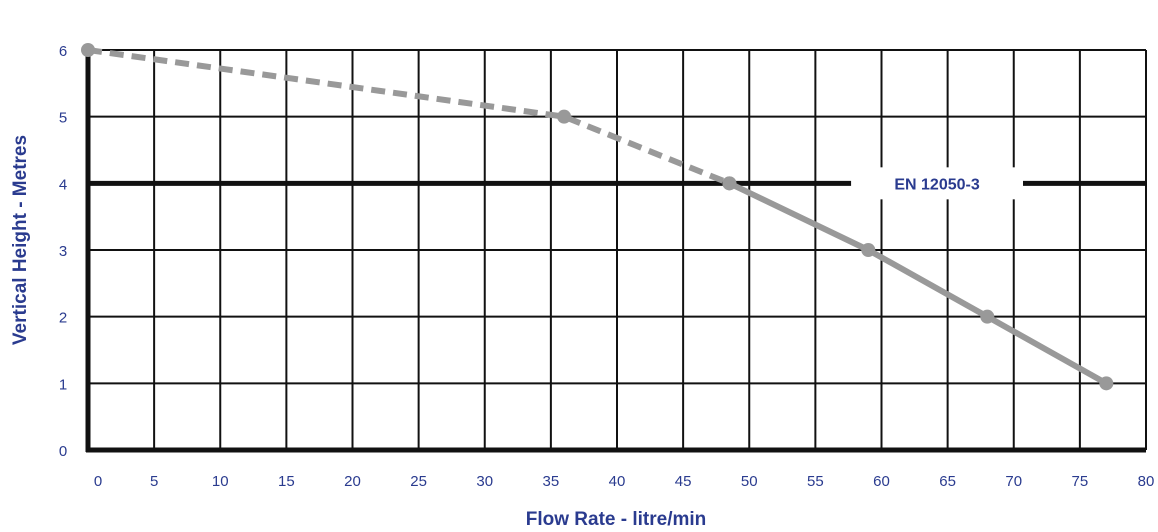 The width and height of the screenshot is (1158, 532). What do you see at coordinates (63, 384) in the screenshot?
I see `y-tick-label-1: 1` at bounding box center [63, 384].